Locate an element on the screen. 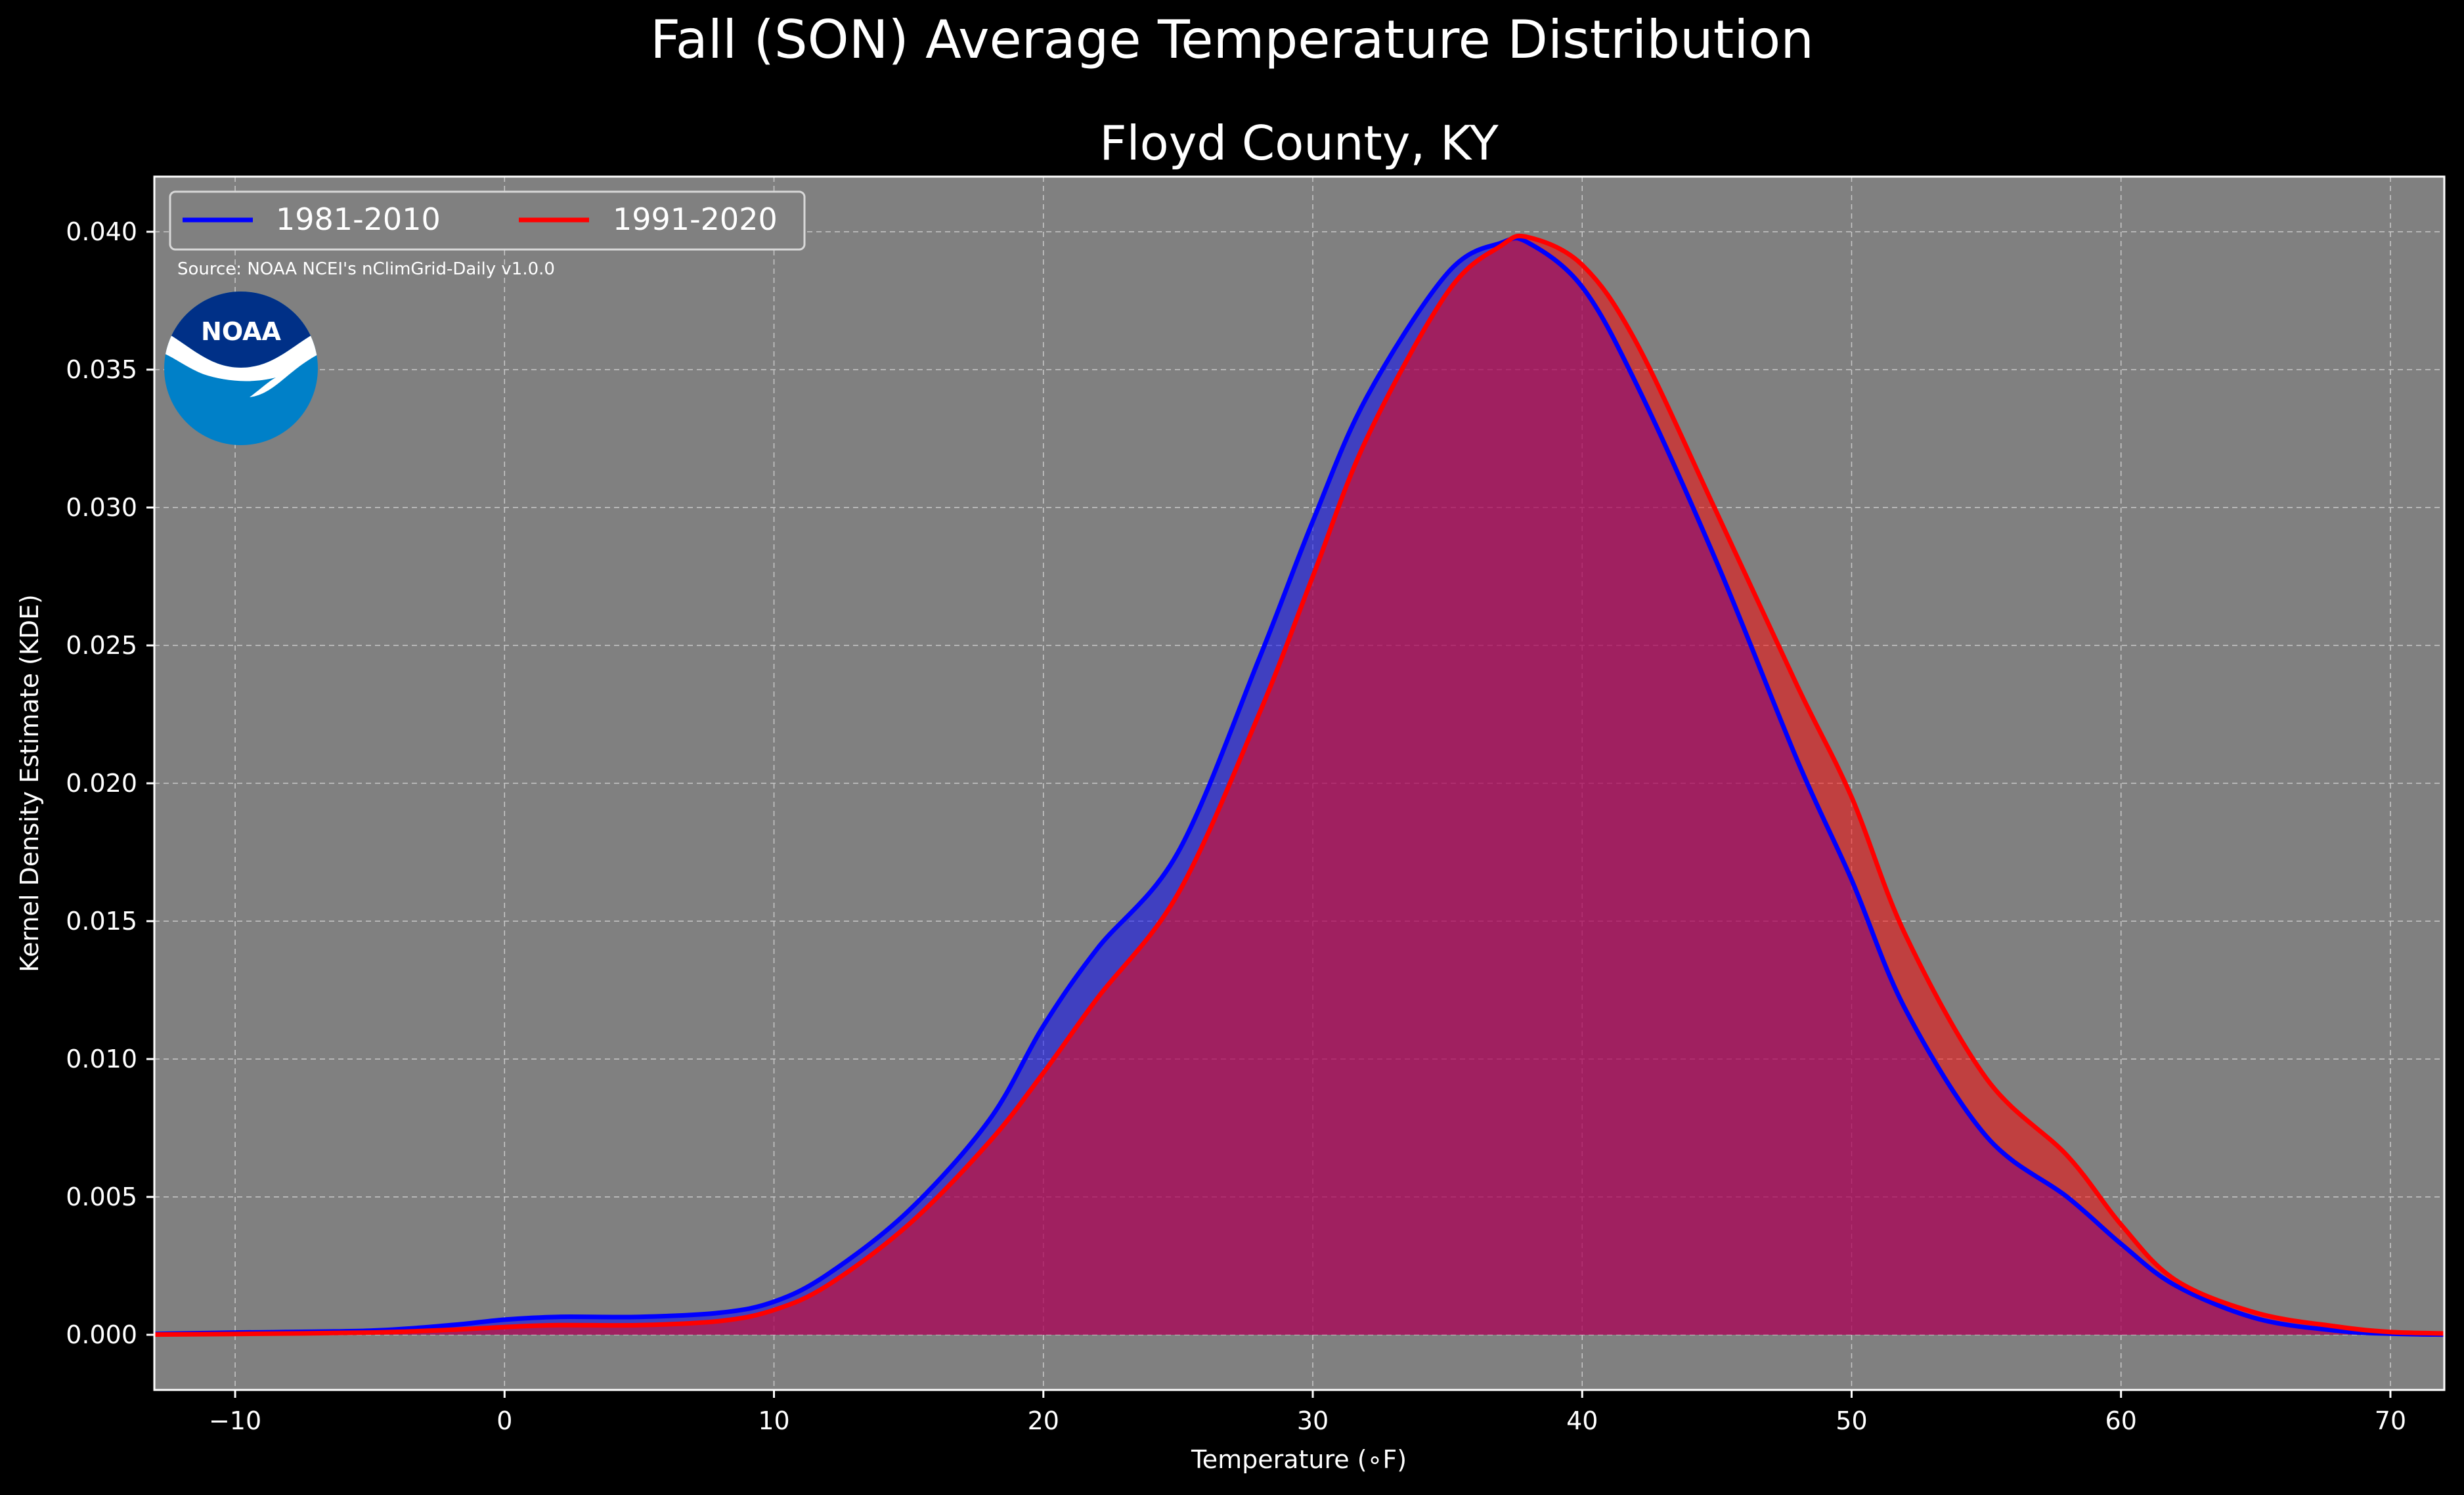 The height and width of the screenshot is (1495, 2464). legend-box is located at coordinates (488, 220).